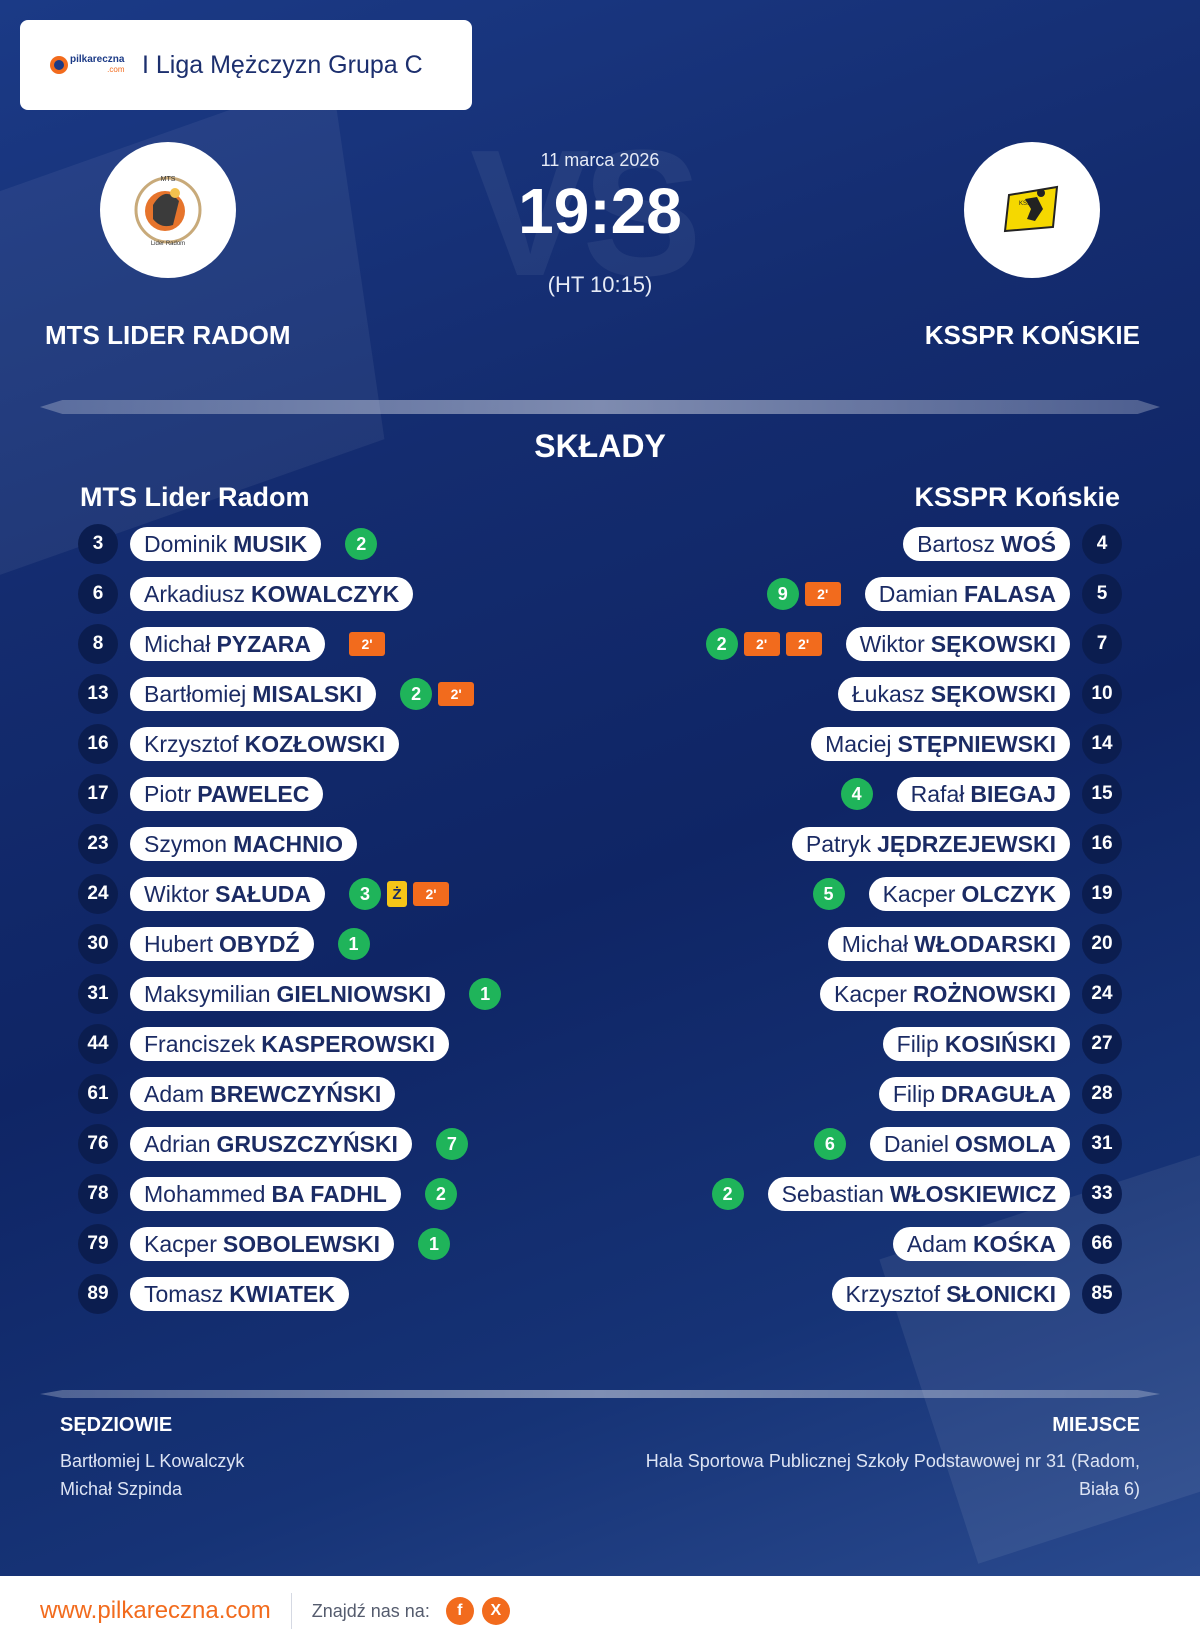 Image resolution: width=1200 pixels, height=1646 pixels. I want to click on home-team-logo: MTS Lider Radom, so click(168, 210).